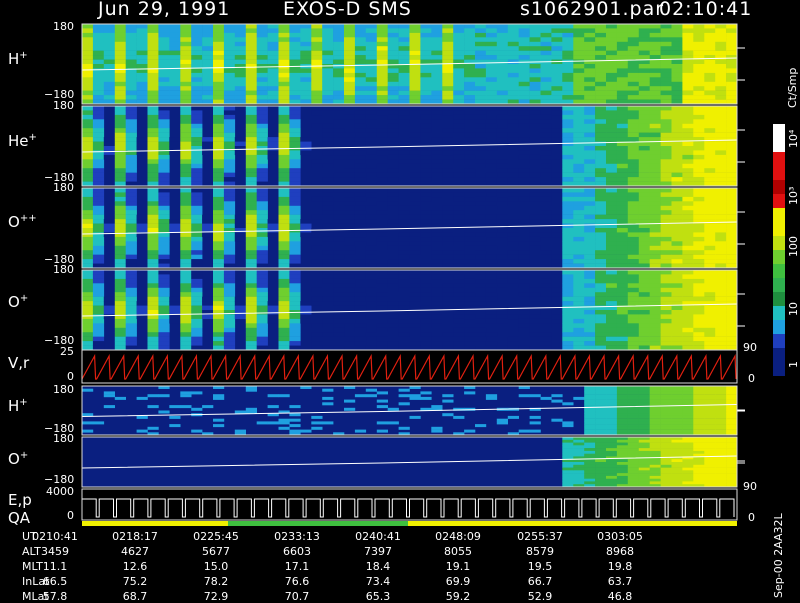 This screenshot has height=603, width=800. Describe the element at coordinates (19, 518) in the screenshot. I see `panel-label-qa: QA` at that location.